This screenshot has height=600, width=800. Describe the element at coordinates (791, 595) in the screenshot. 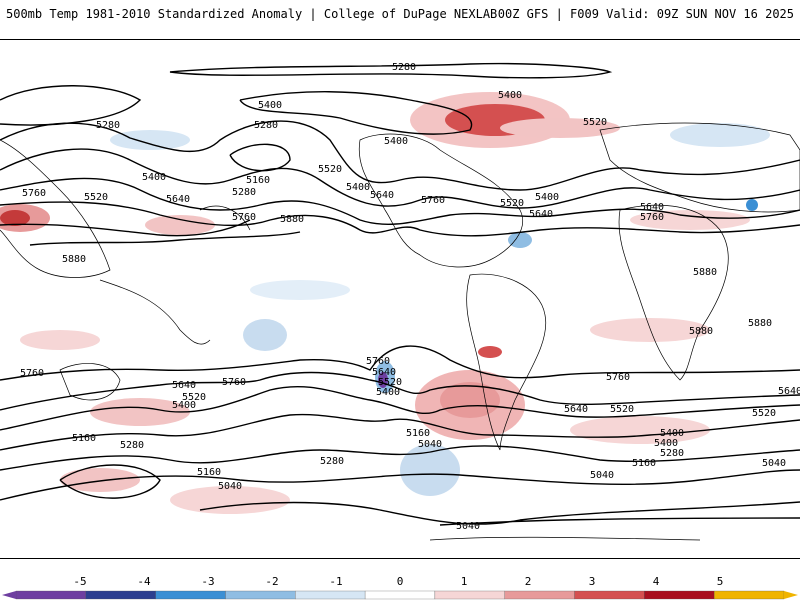

I see `colorbar-right-arrow` at that location.